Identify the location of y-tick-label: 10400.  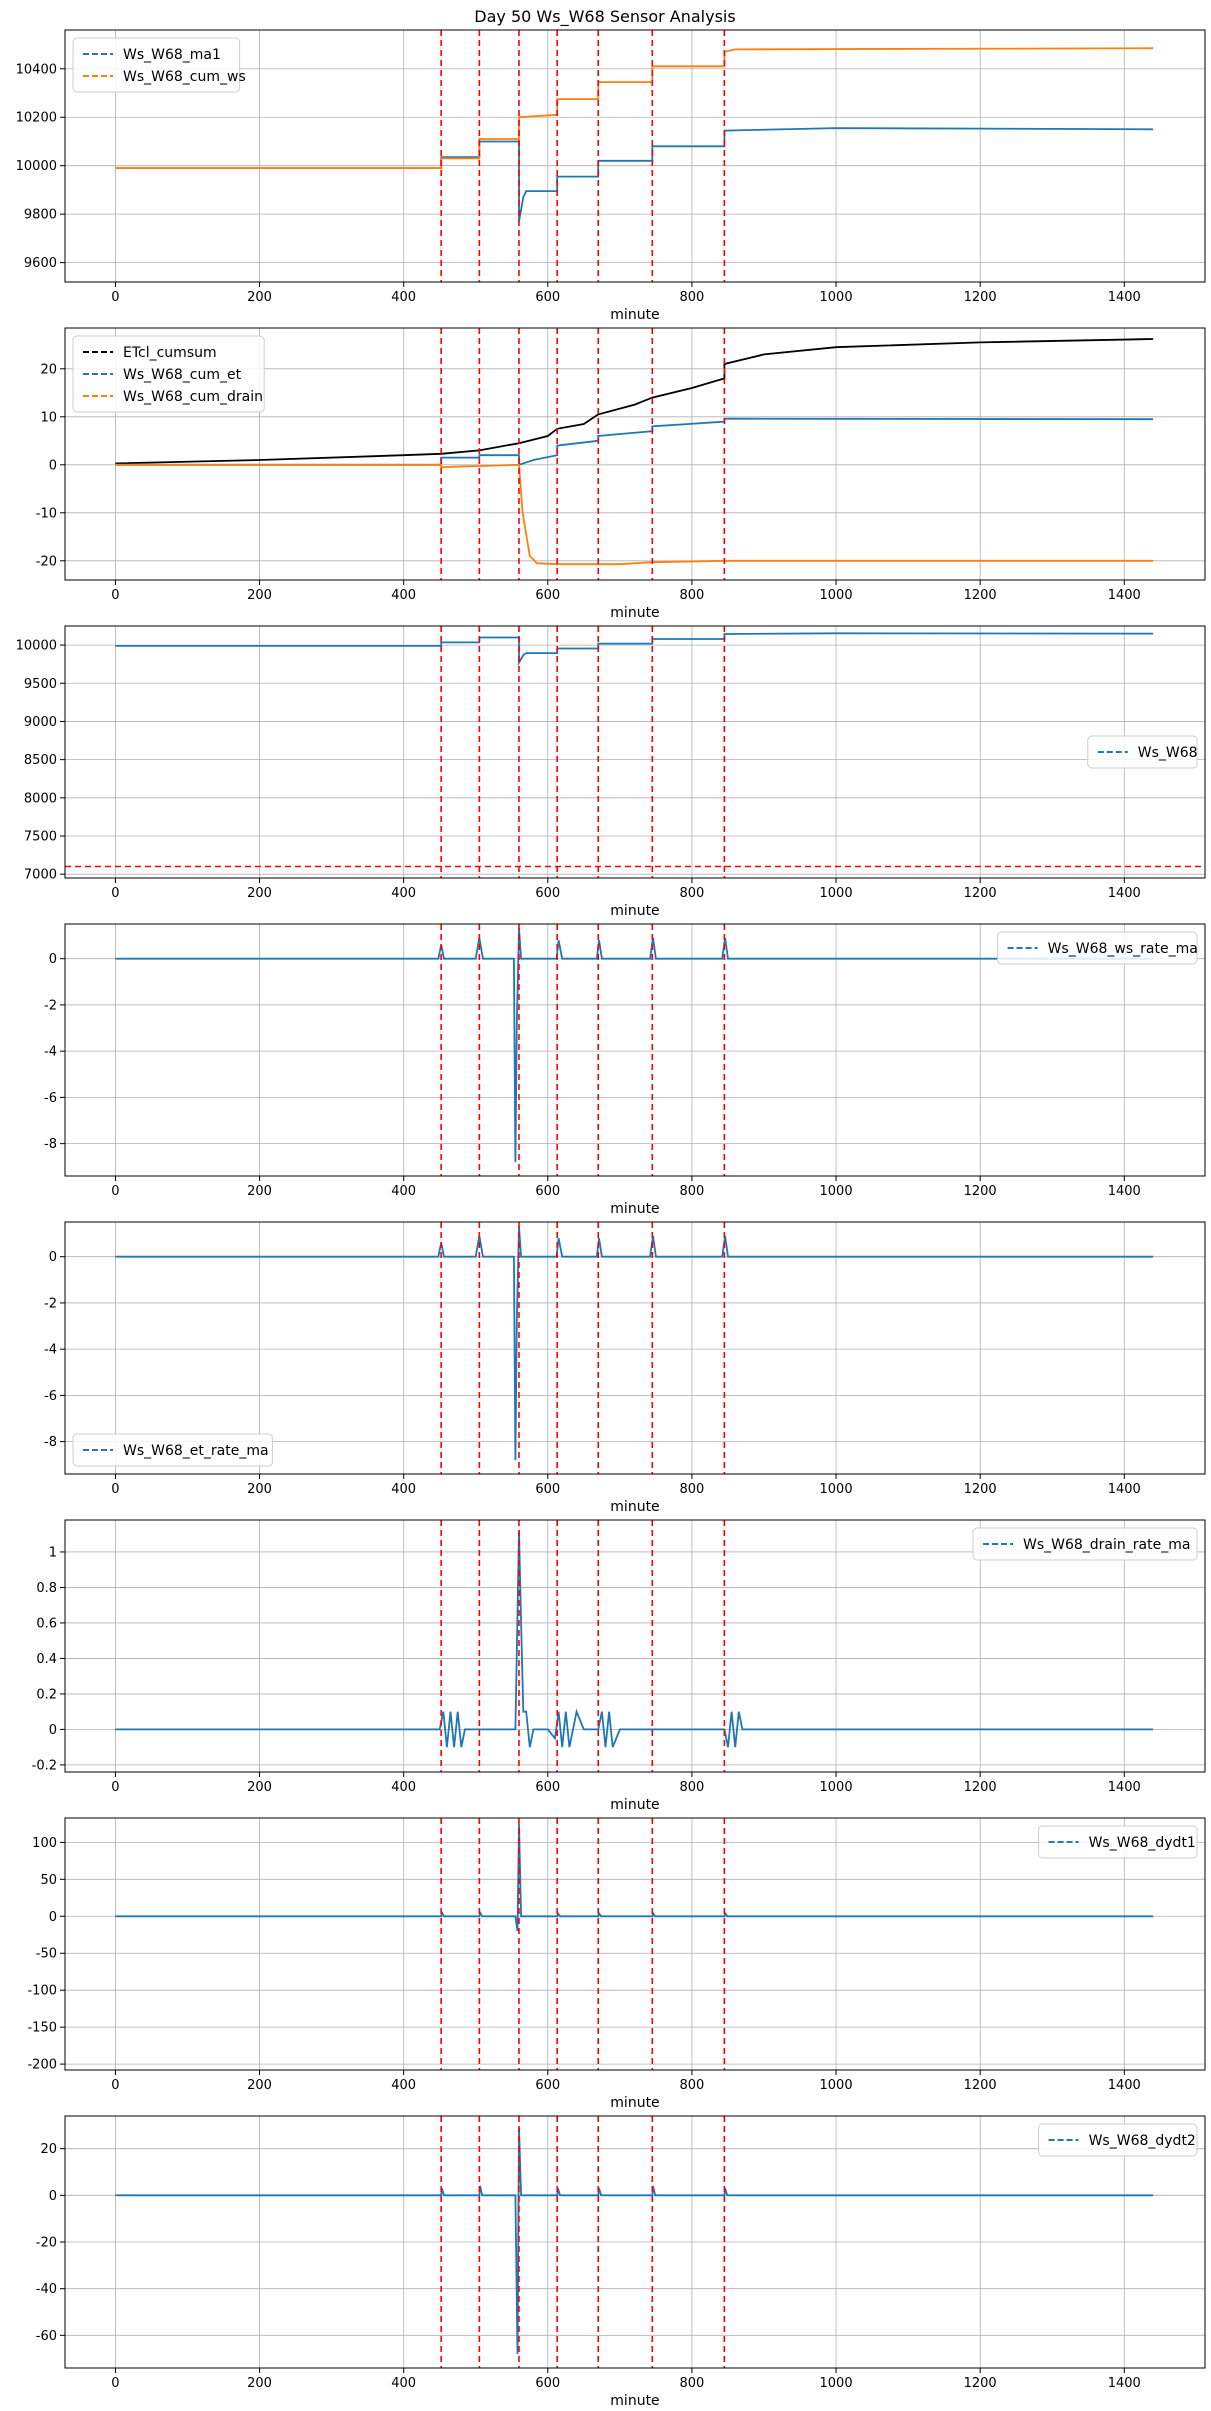
(36, 69).